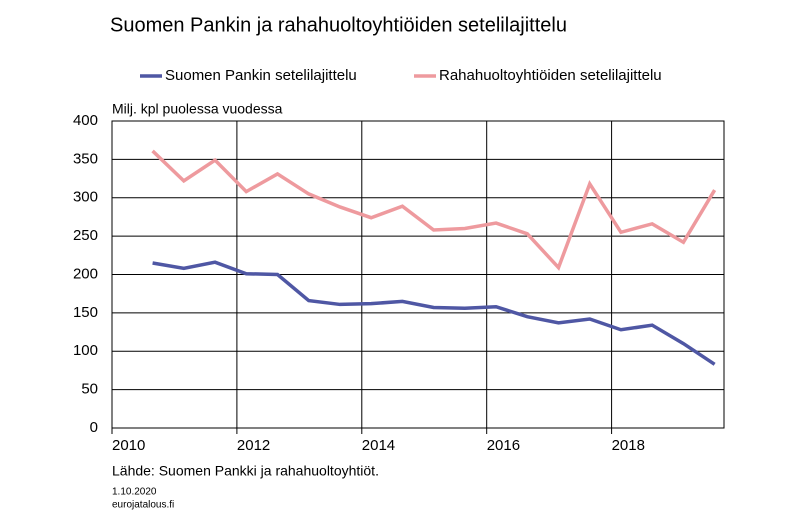  I want to click on y-tick-label: 400, so click(85, 120).